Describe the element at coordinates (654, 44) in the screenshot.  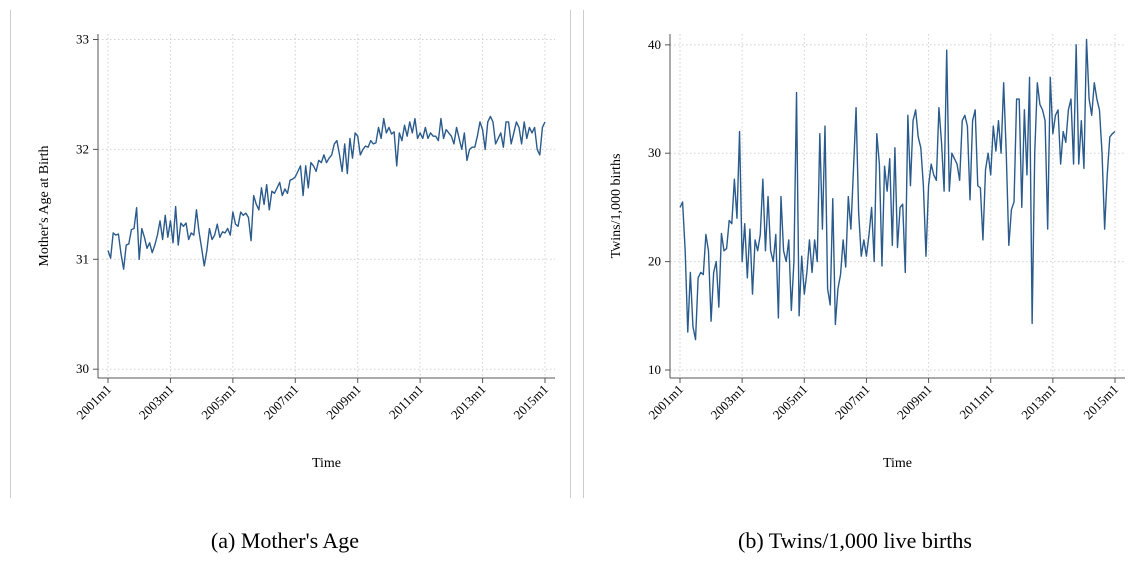
I see `y-tick-label: 40` at that location.